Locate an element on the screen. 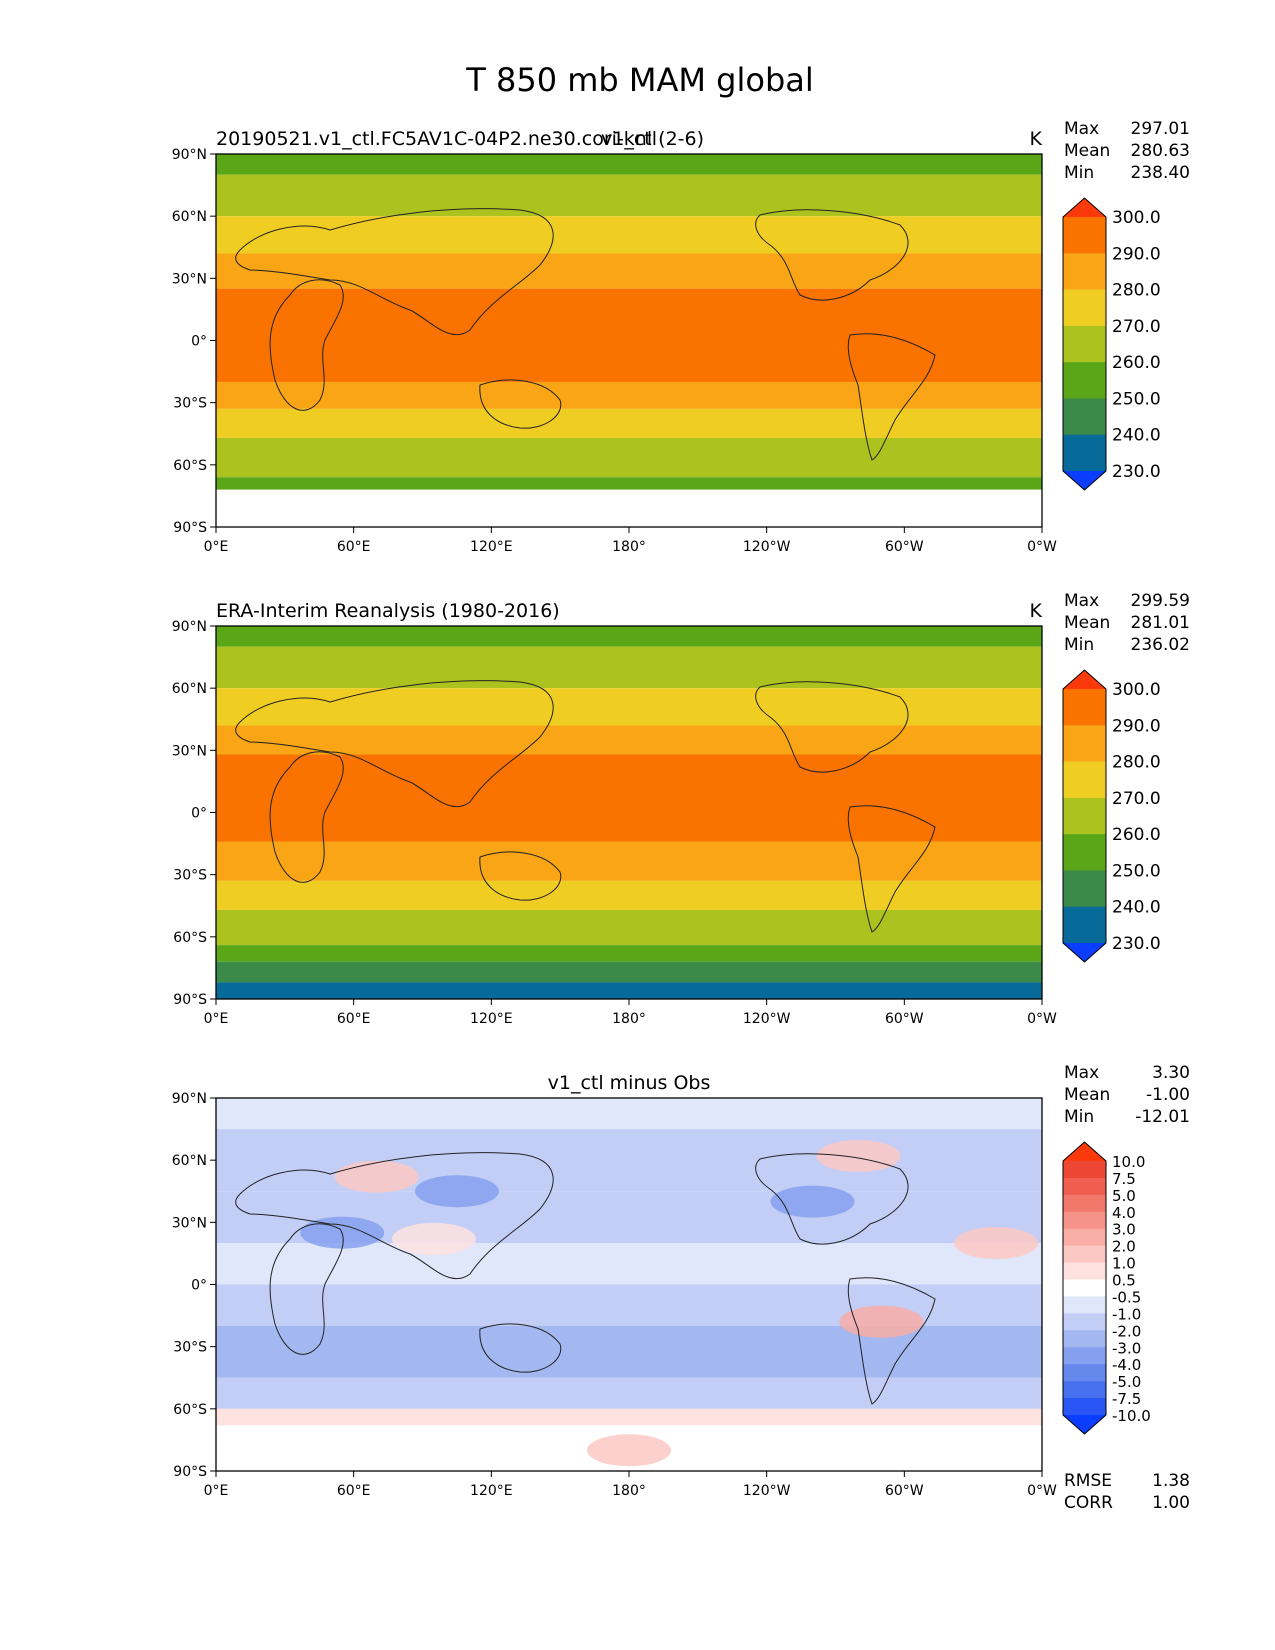  colorbar-tick-label: -10.0 is located at coordinates (1131, 1416).